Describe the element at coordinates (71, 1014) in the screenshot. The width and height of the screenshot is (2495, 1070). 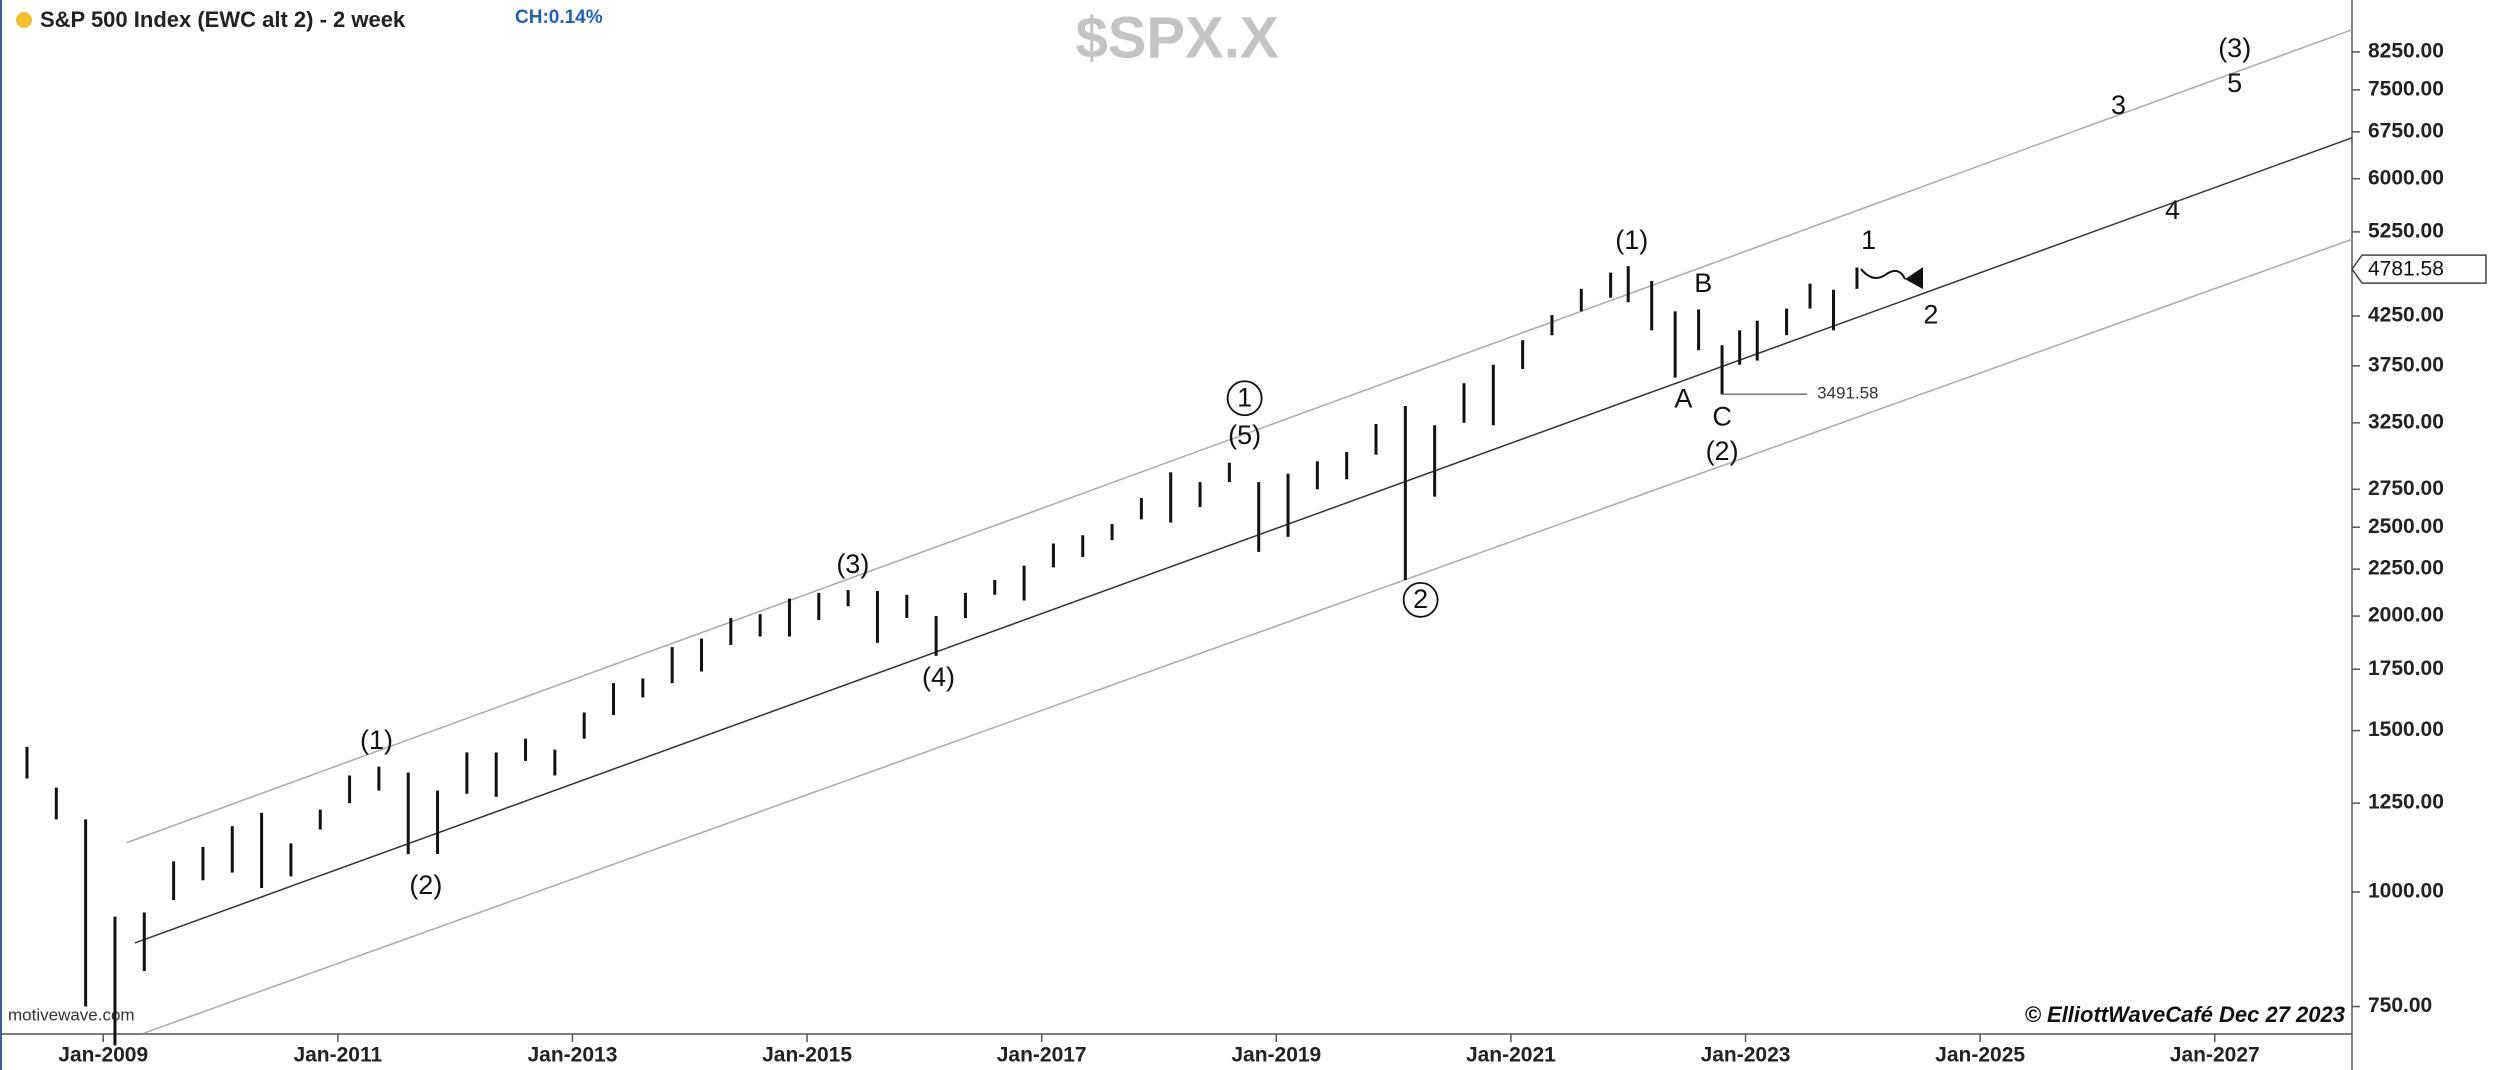
I see `source: motivewave.com` at that location.